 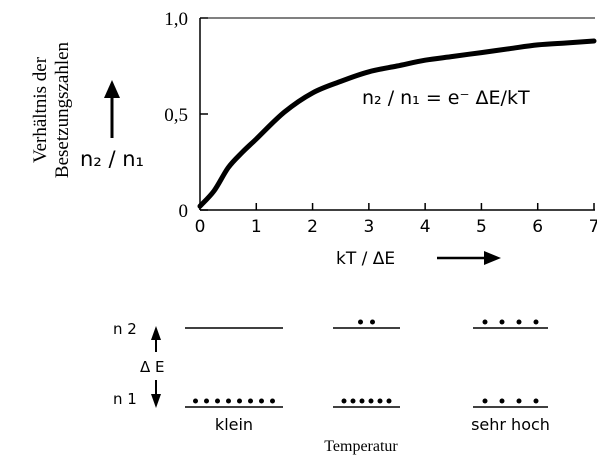 I want to click on column-caption: klein, so click(x=234, y=424).